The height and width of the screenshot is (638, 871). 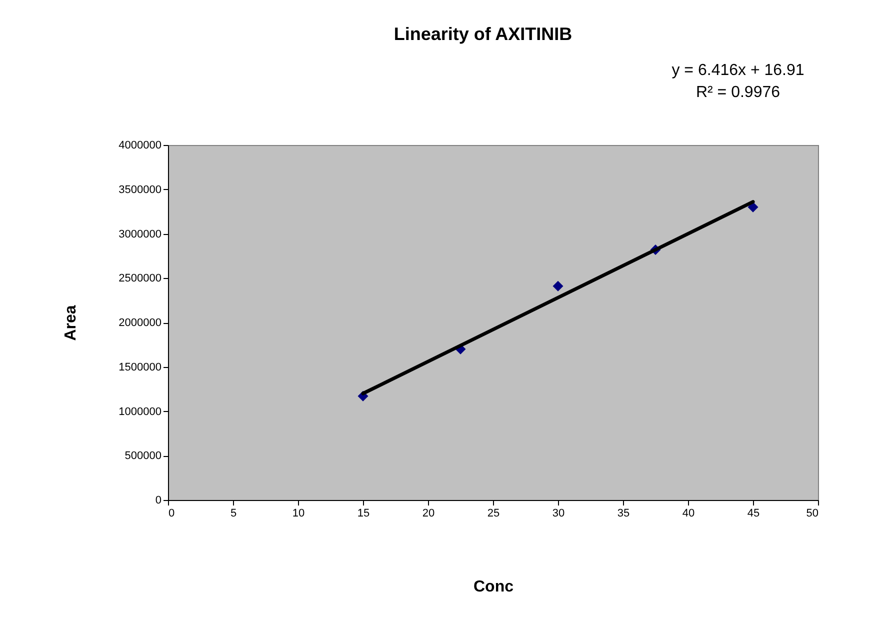 I want to click on x-tick-label: 20, so click(x=428, y=514).